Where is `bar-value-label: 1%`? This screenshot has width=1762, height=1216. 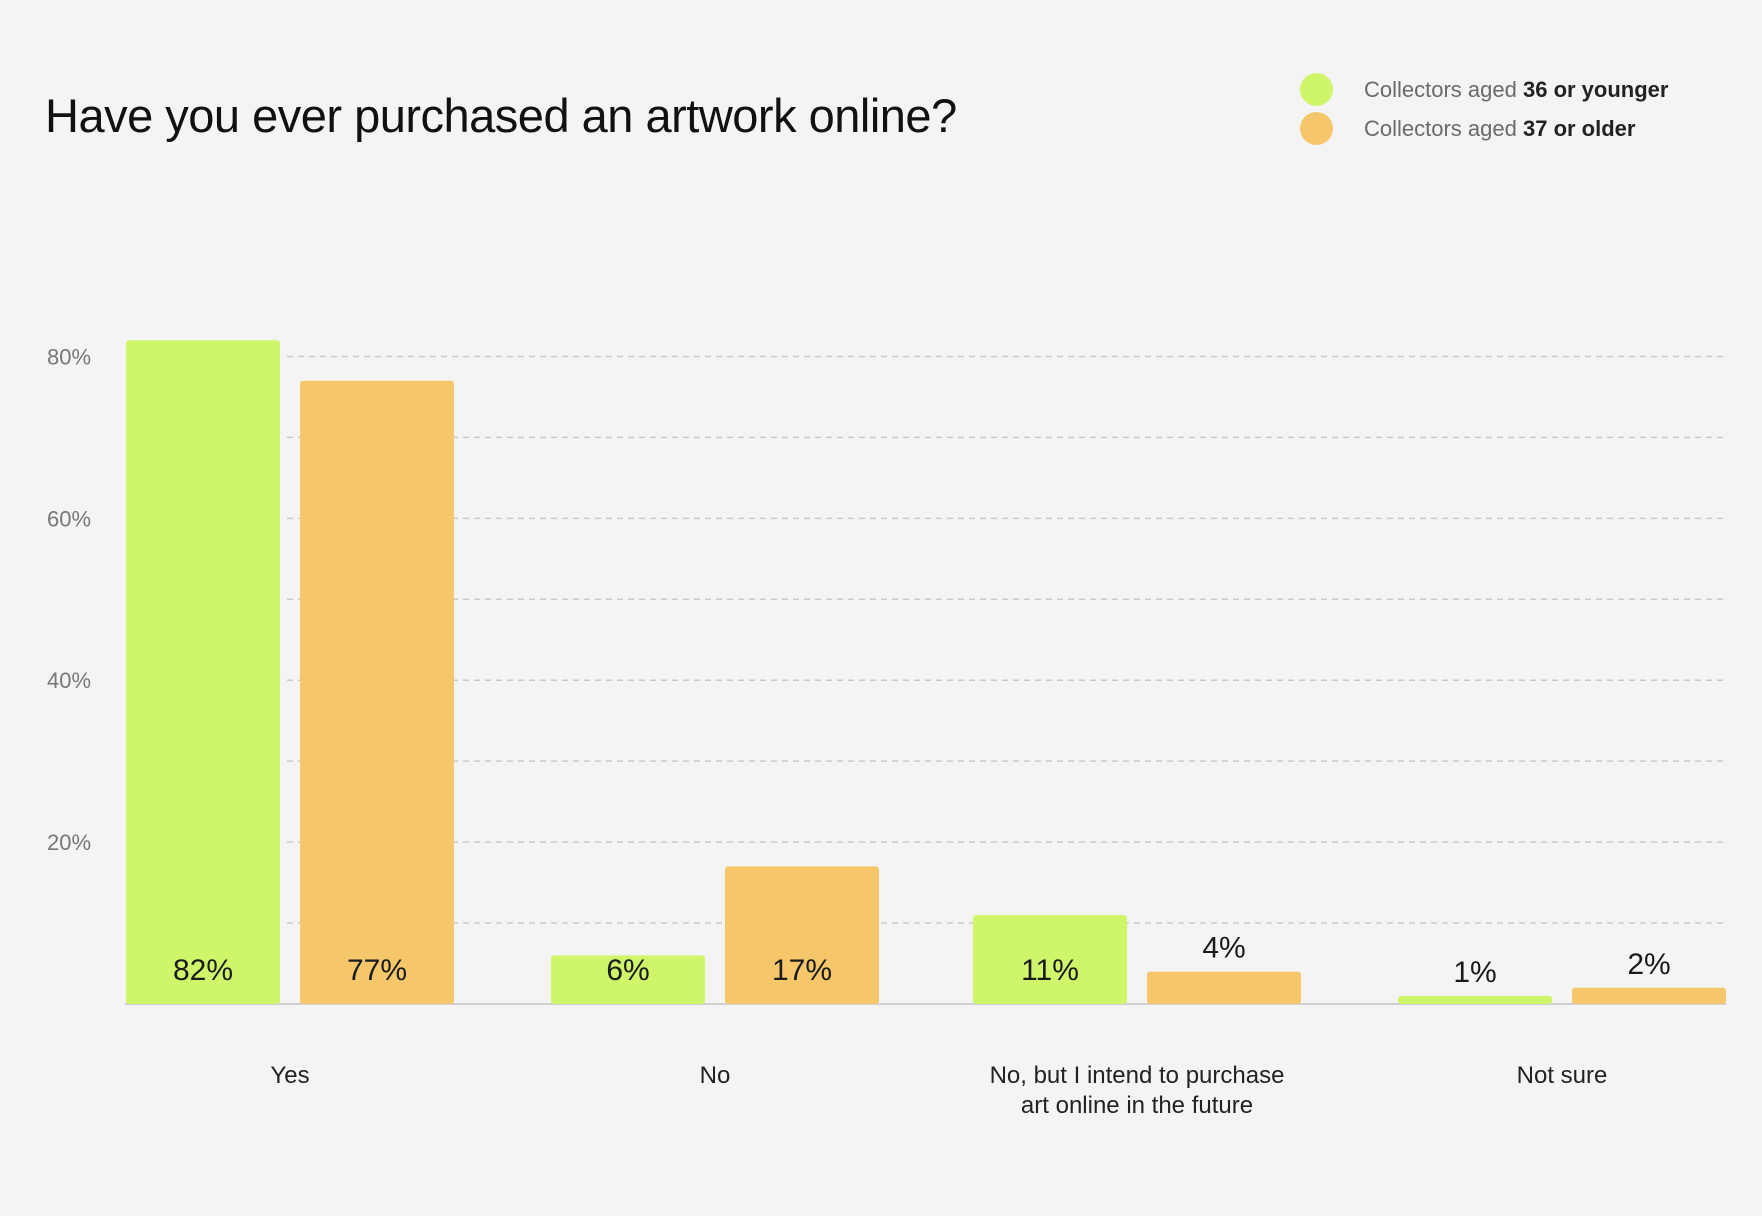
bar-value-label: 1% is located at coordinates (1474, 972).